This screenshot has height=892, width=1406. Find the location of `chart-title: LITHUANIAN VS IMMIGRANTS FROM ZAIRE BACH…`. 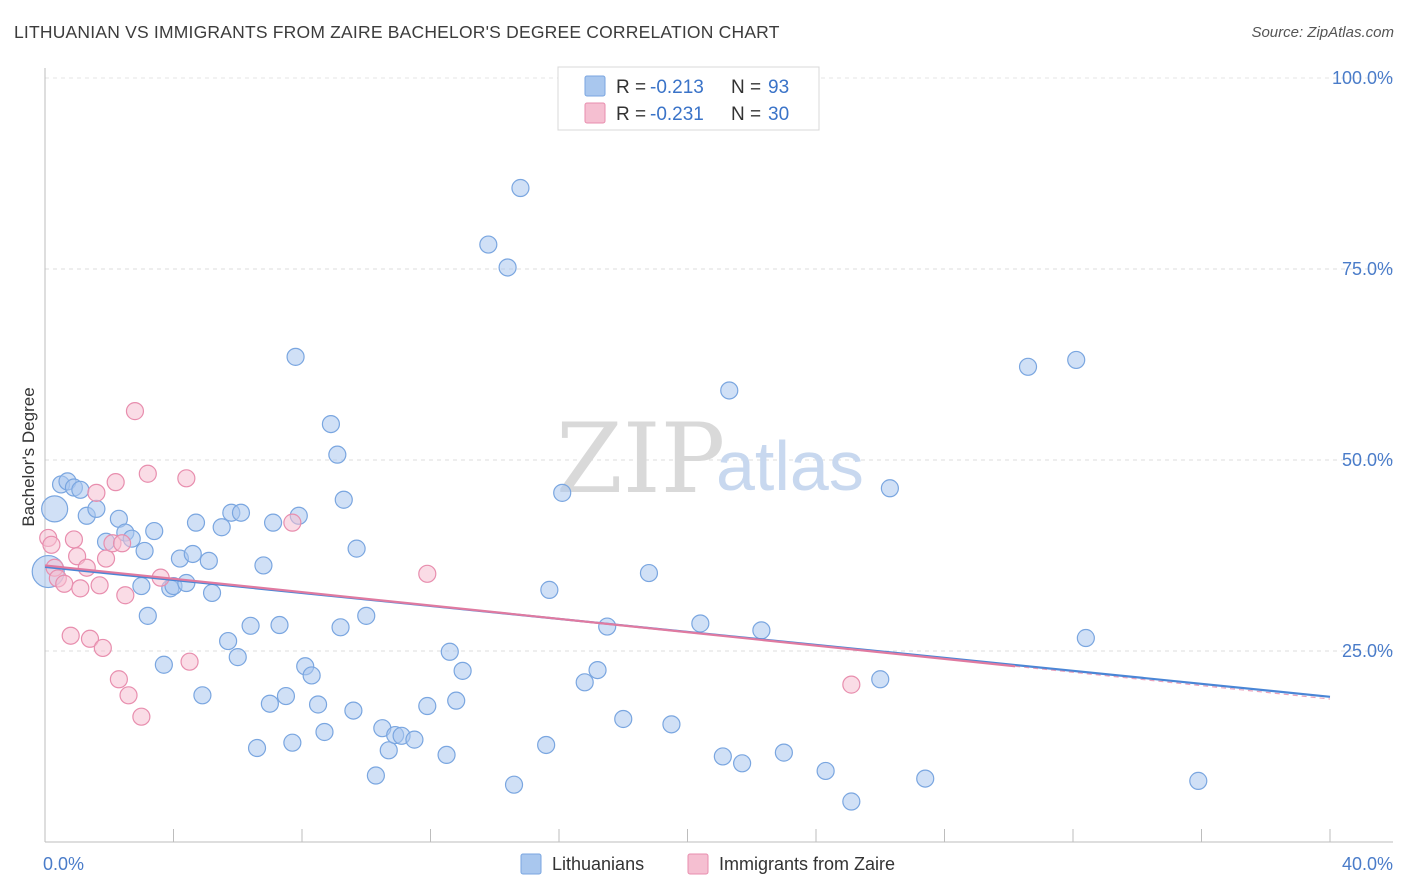

chart-title: LITHUANIAN VS IMMIGRANTS FROM ZAIRE BACH… is located at coordinates (397, 32).